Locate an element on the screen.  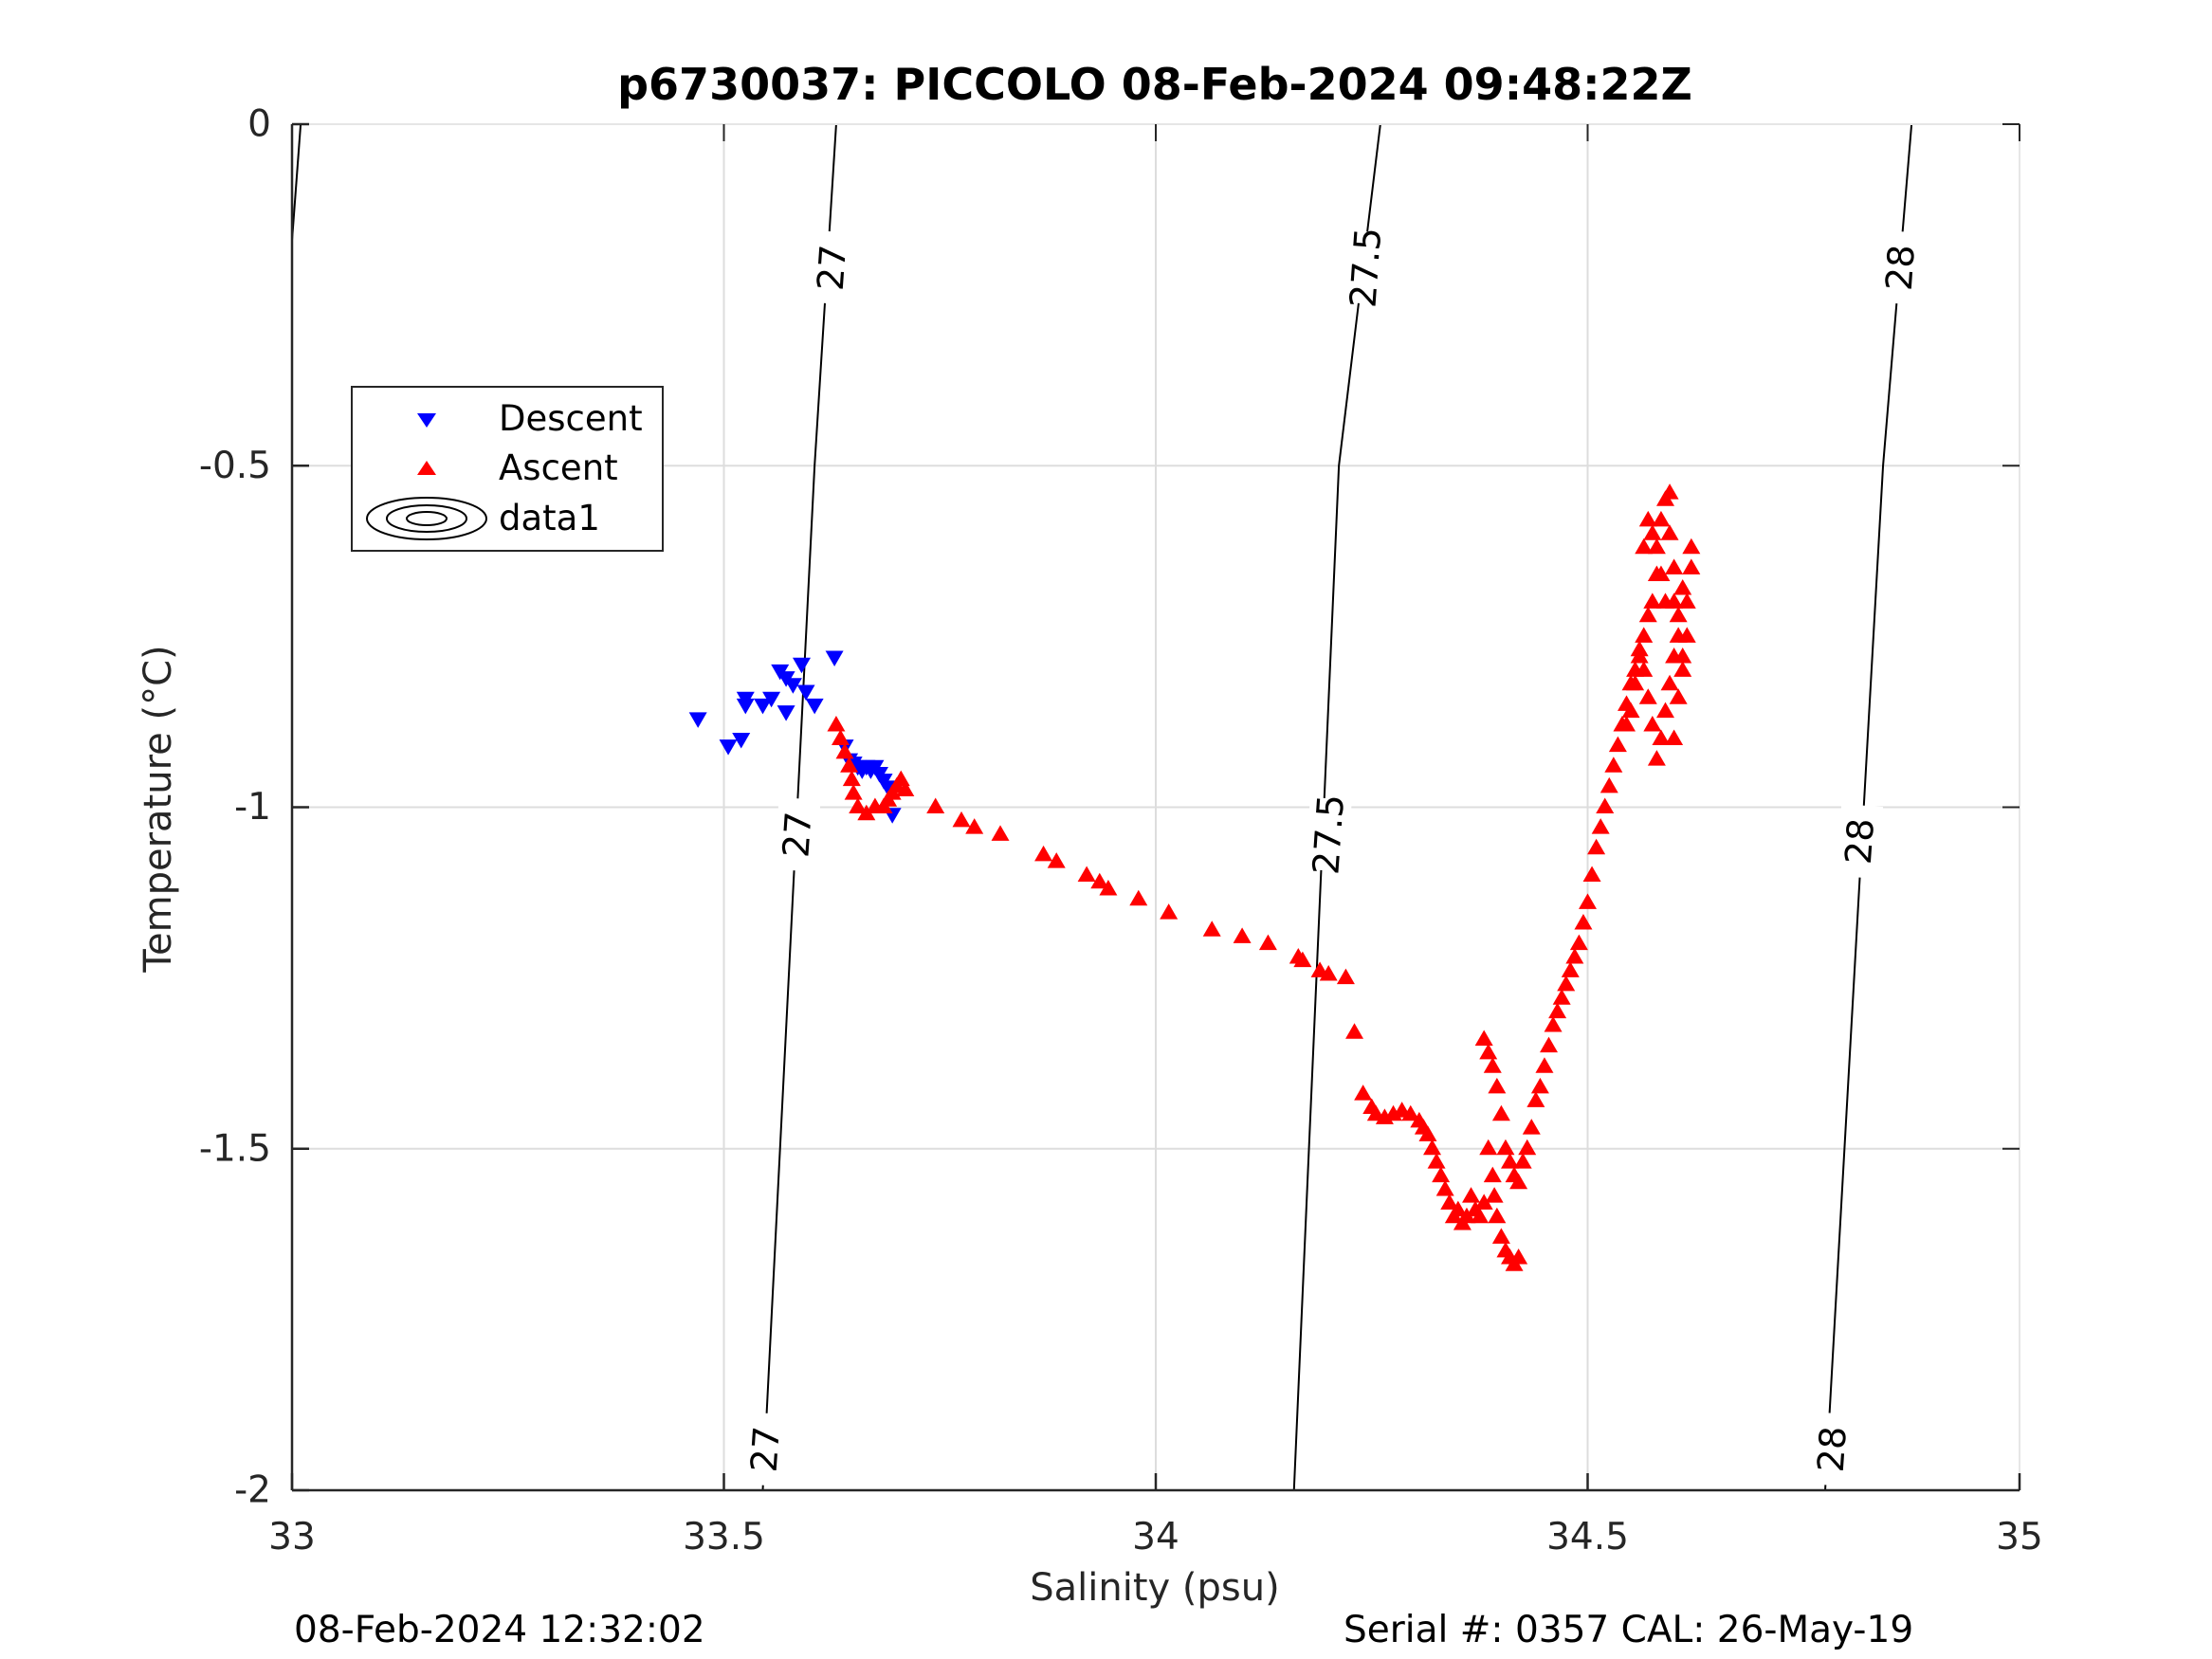
x-tick-label: 35 is located at coordinates (2019, 1537).